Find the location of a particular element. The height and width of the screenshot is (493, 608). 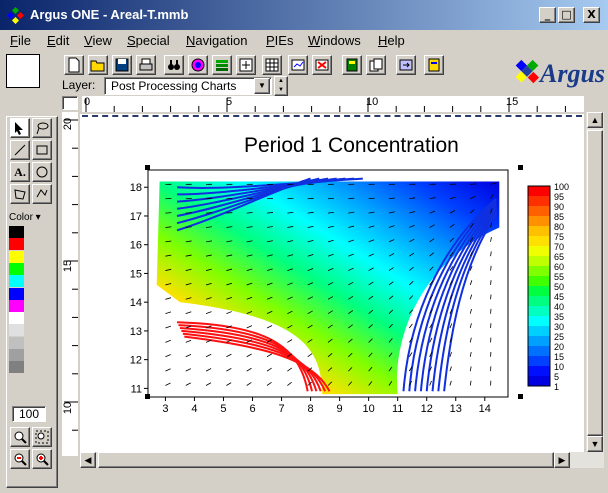

pointer-tool-icon is located at coordinates (20, 128).